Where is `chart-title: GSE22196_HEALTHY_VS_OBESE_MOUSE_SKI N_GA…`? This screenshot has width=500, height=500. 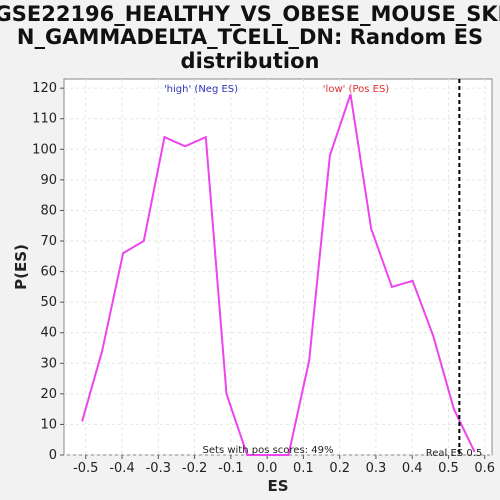 chart-title: GSE22196_HEALTHY_VS_OBESE_MOUSE_SKI N_GA… is located at coordinates (250, 37).